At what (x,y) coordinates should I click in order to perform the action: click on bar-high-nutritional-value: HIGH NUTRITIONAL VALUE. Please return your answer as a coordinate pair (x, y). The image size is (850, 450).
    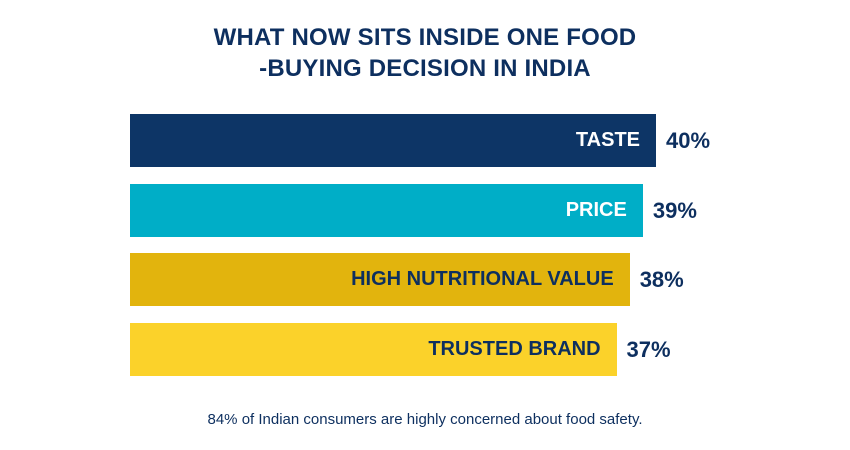
    Looking at the image, I should click on (380, 279).